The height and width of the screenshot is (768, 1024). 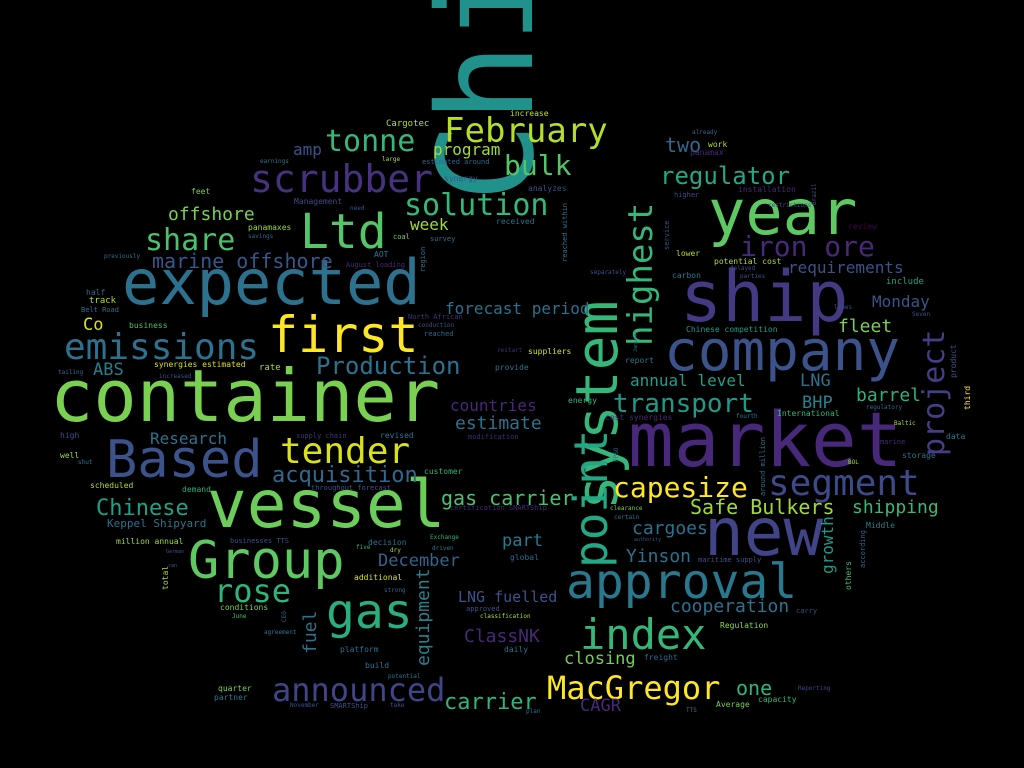 I want to click on word-customer: customer, so click(x=443, y=471).